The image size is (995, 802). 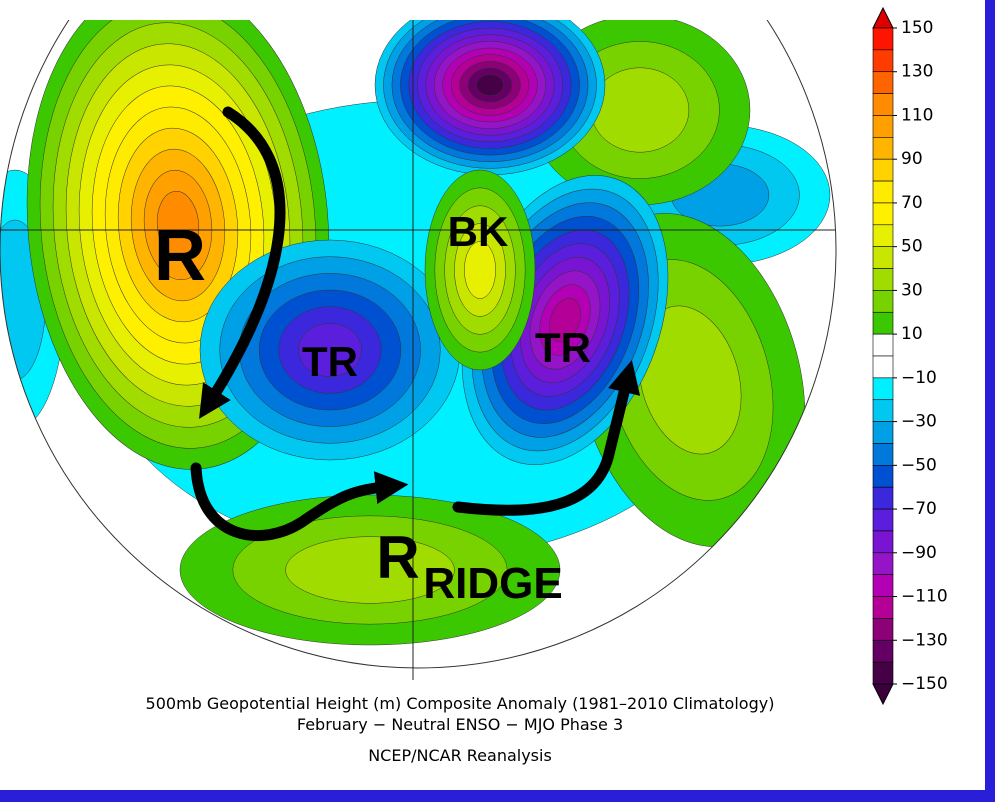 What do you see at coordinates (883, 694) in the screenshot?
I see `colorbar-arrow` at bounding box center [883, 694].